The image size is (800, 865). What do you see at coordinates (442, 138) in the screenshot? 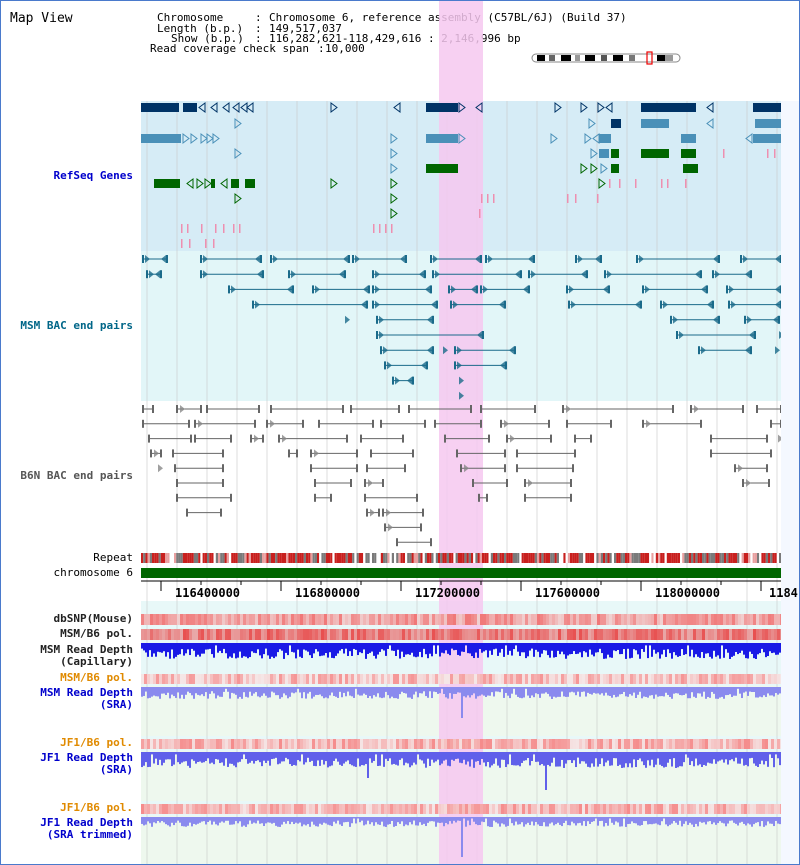
I see `gene-block` at bounding box center [442, 138].